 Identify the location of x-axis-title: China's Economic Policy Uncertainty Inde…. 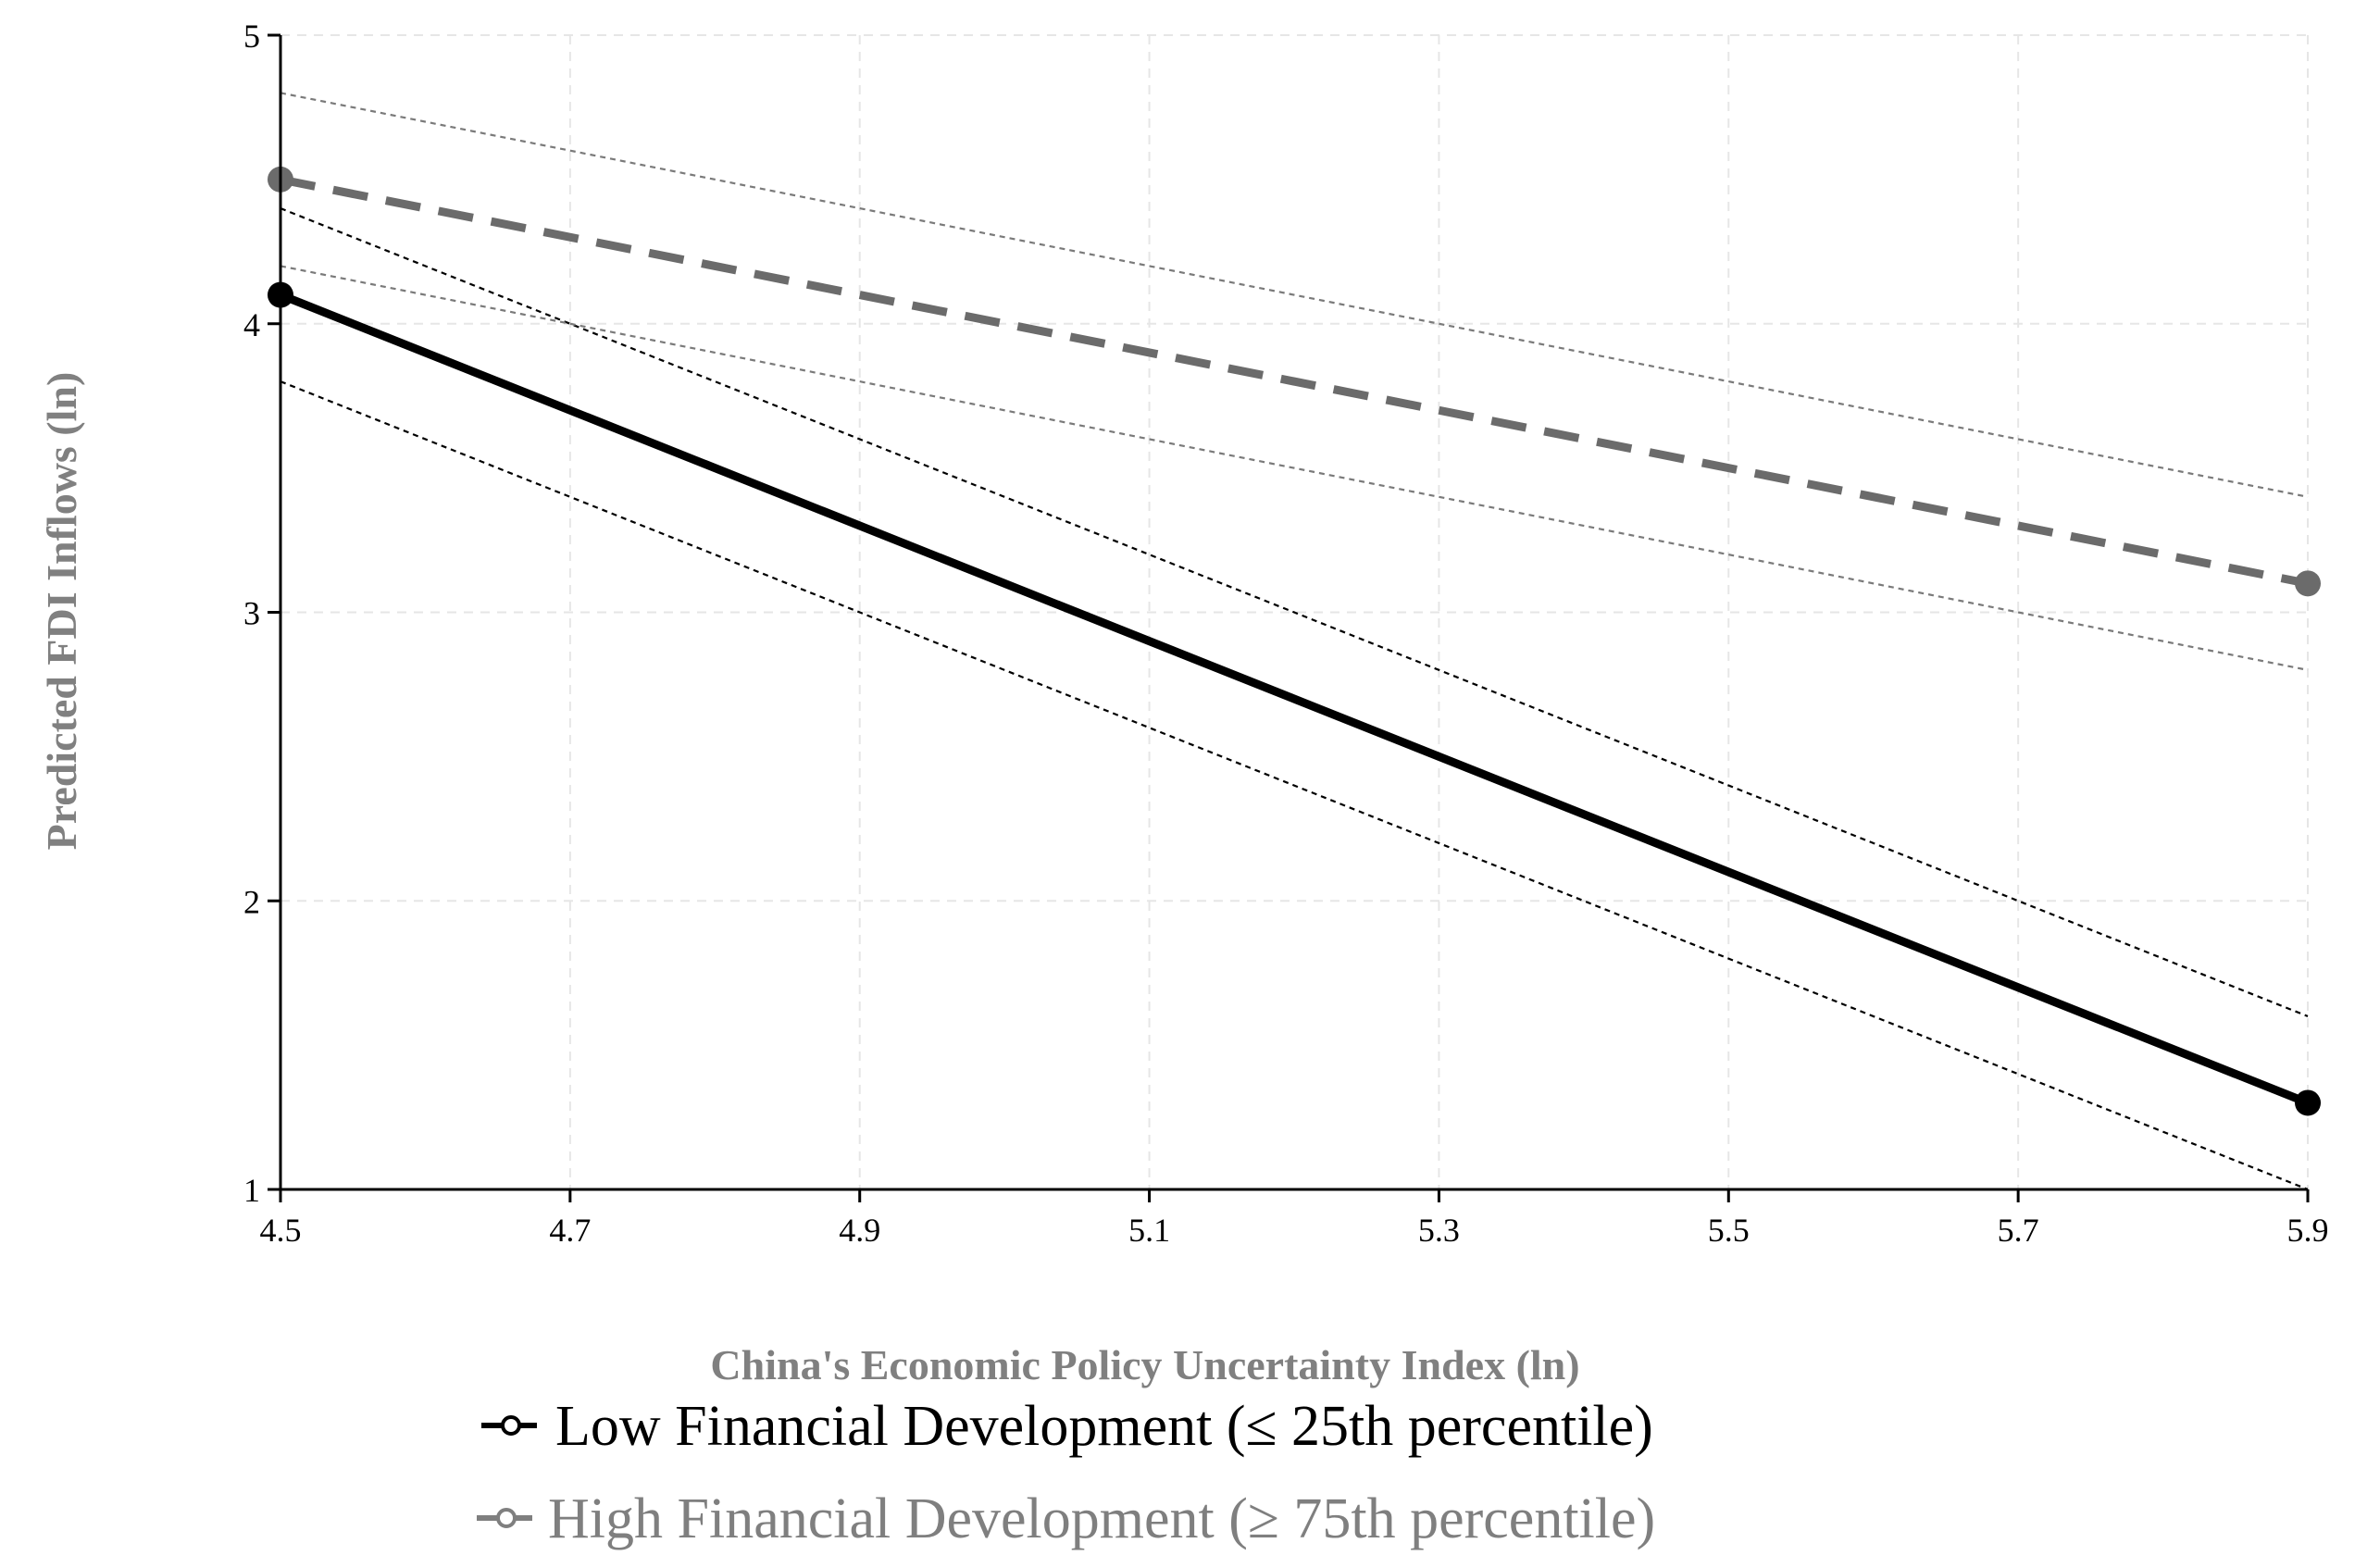
(1144, 1364).